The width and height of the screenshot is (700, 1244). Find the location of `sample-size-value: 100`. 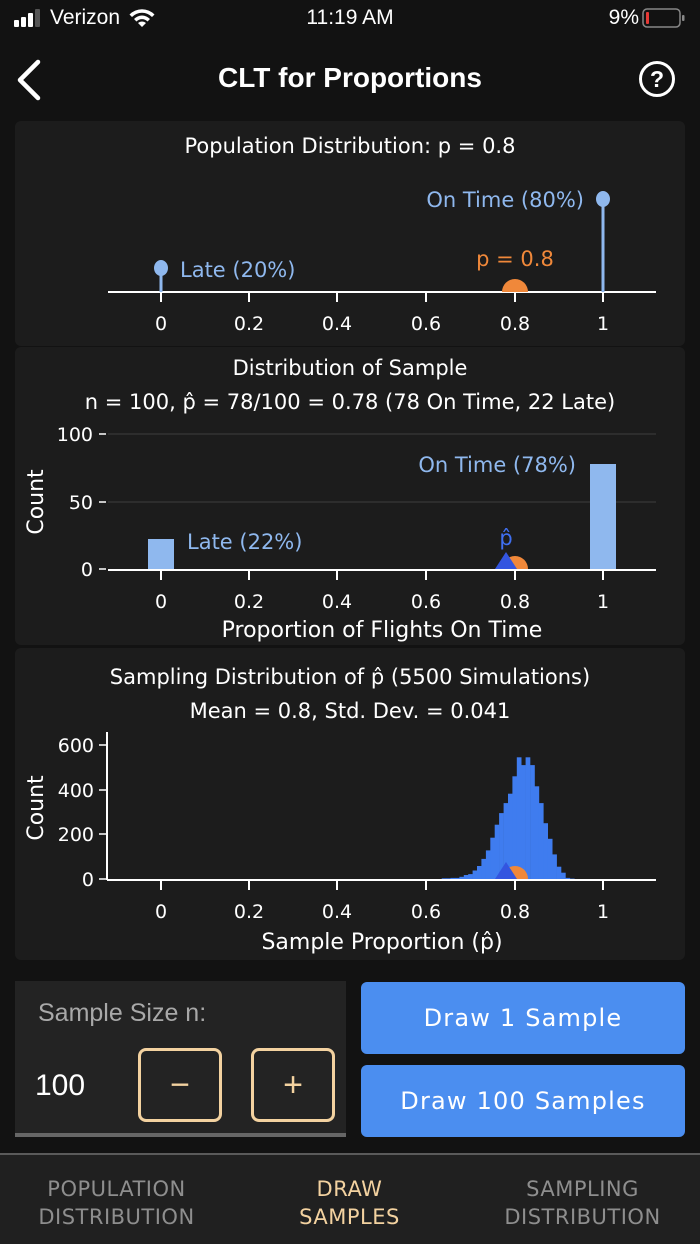

sample-size-value: 100 is located at coordinates (60, 1085).